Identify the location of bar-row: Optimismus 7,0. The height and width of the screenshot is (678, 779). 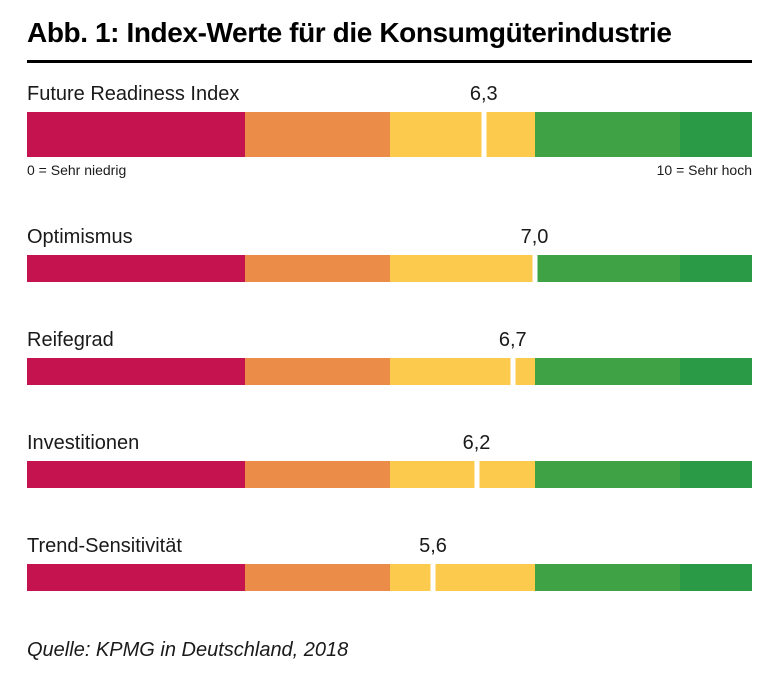
(389, 253).